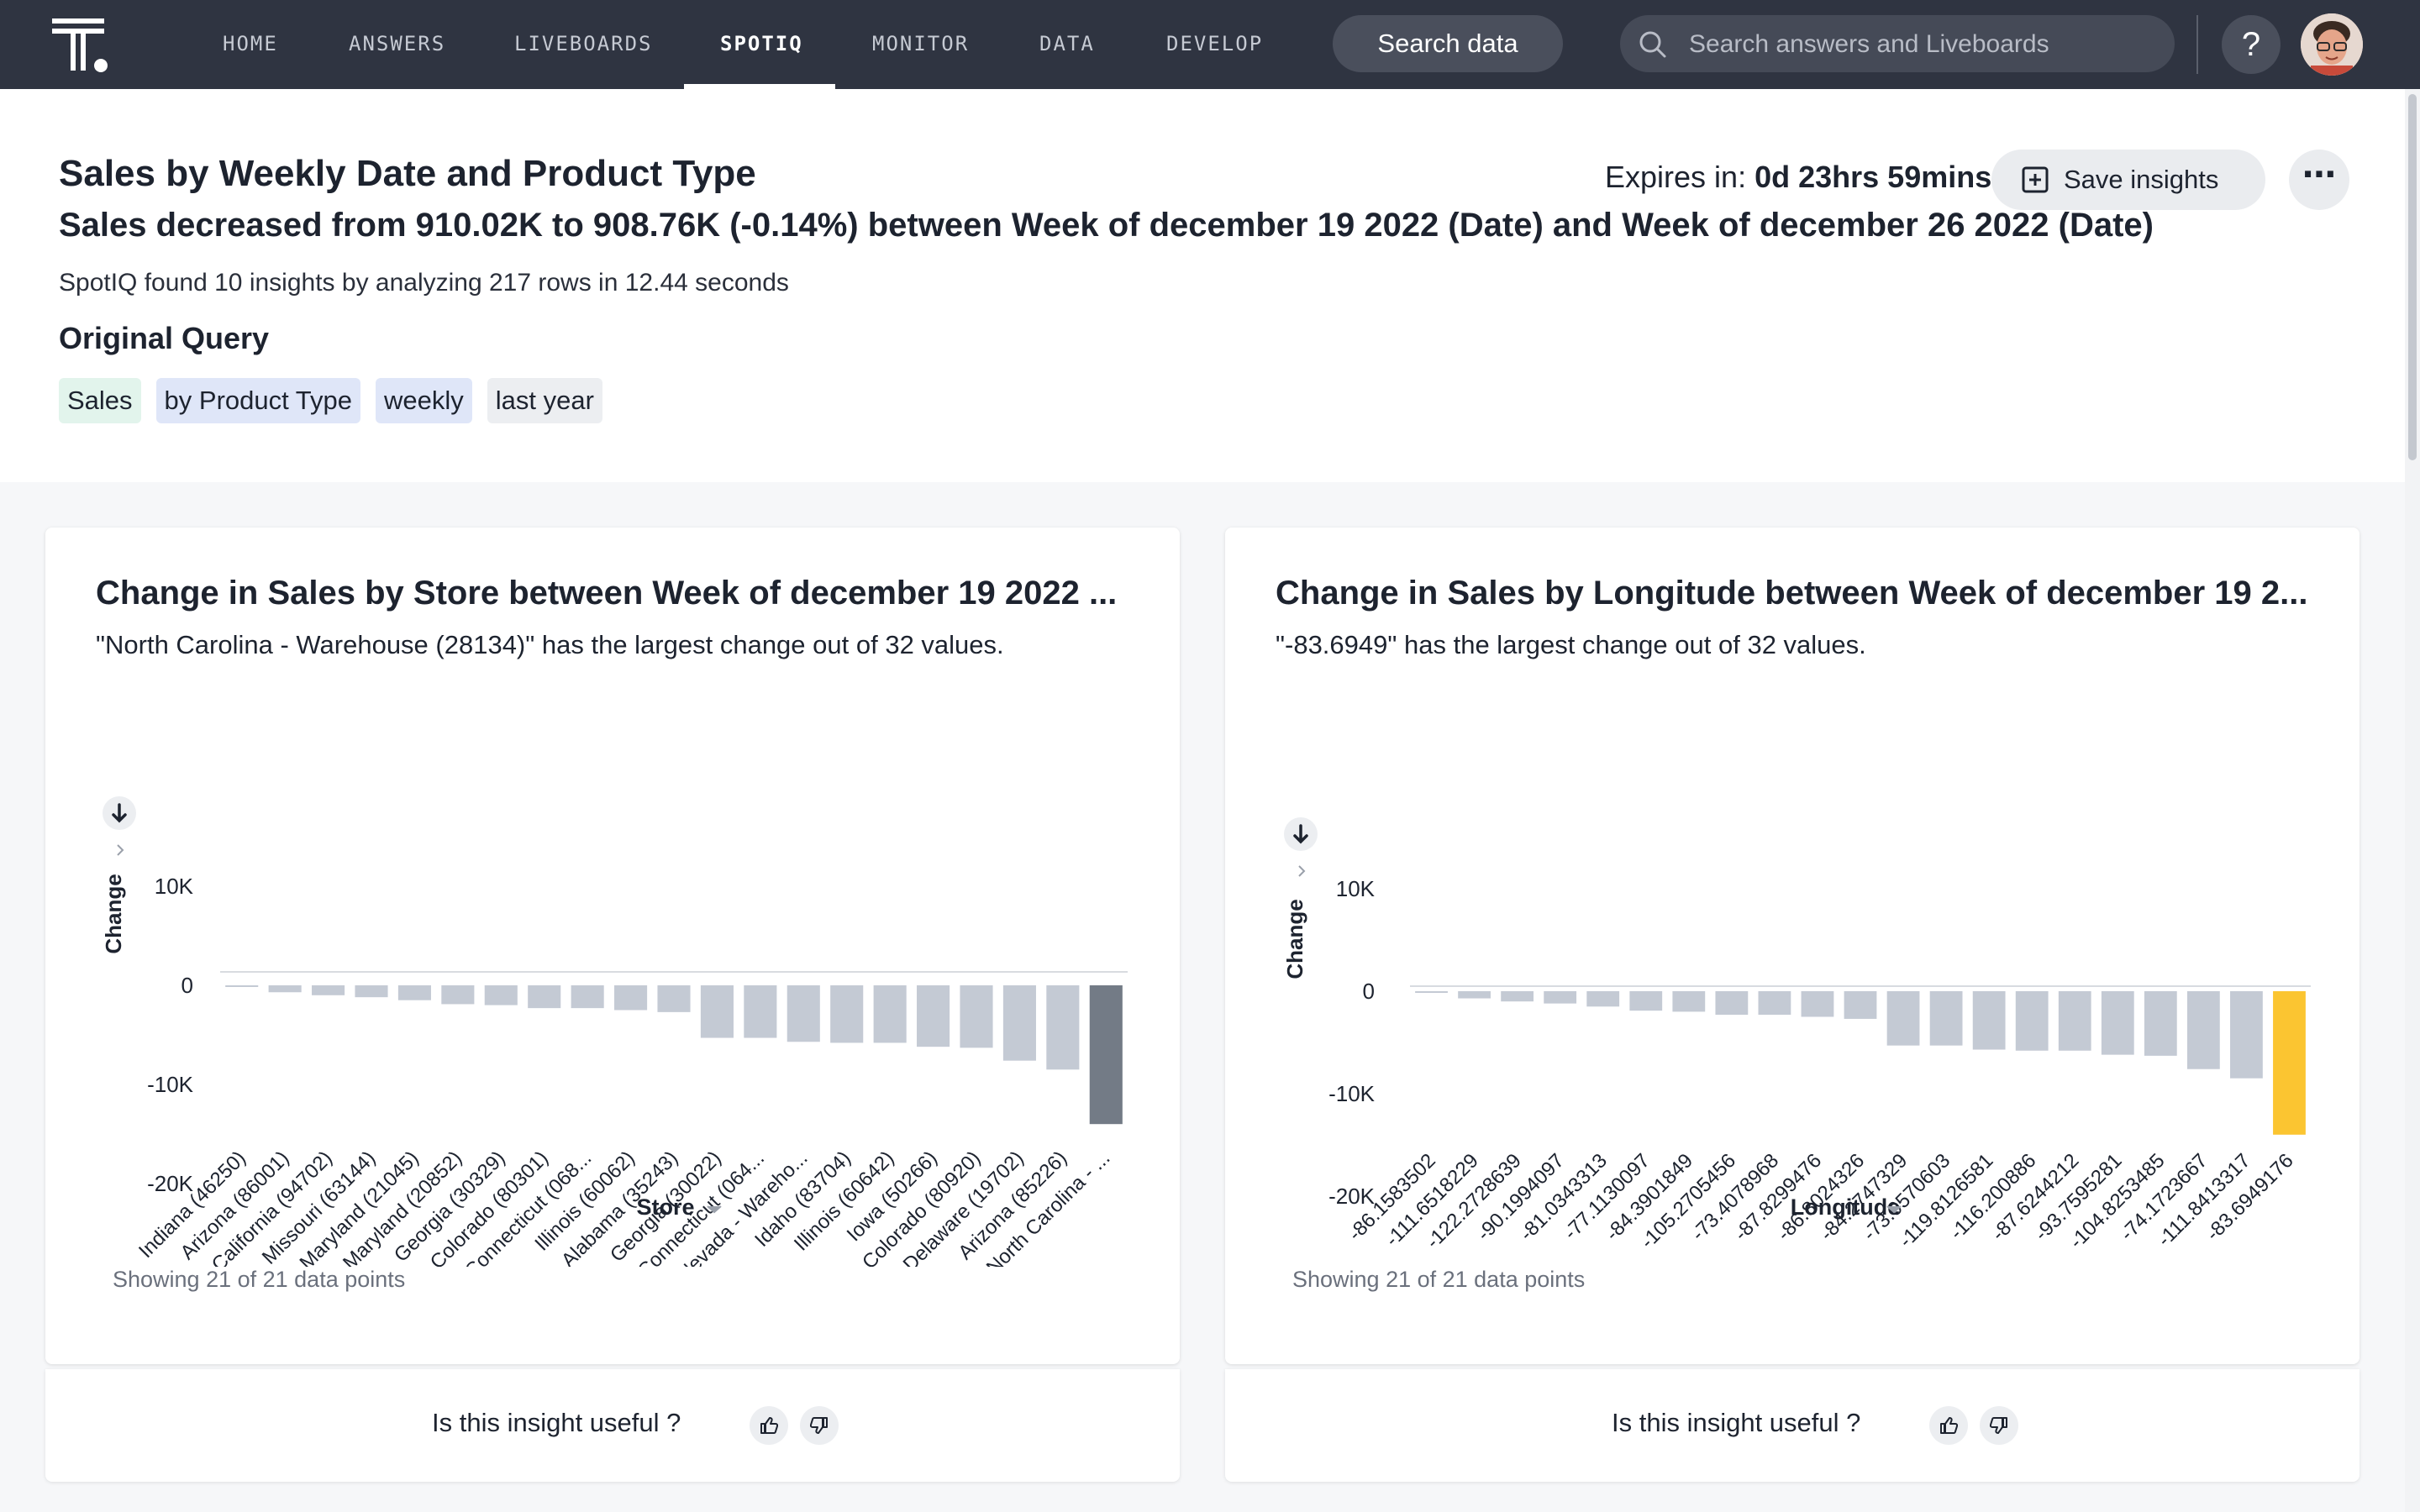  I want to click on nav-item-home: HOME, so click(250, 43).